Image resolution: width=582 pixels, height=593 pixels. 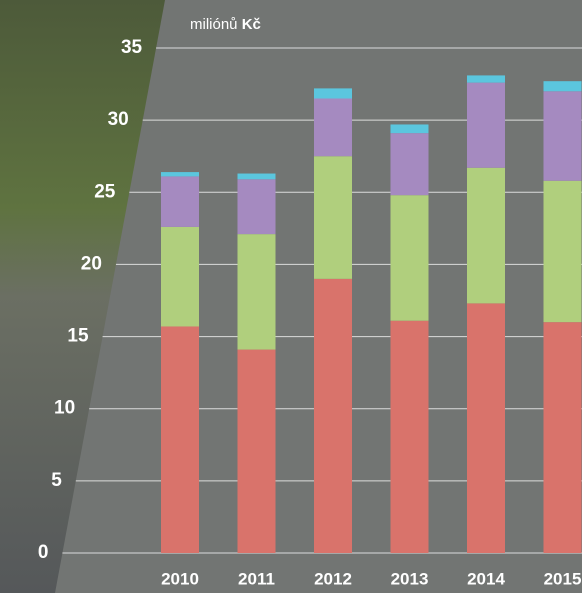 I want to click on unit-label: miliónů Kč, so click(x=225, y=24).